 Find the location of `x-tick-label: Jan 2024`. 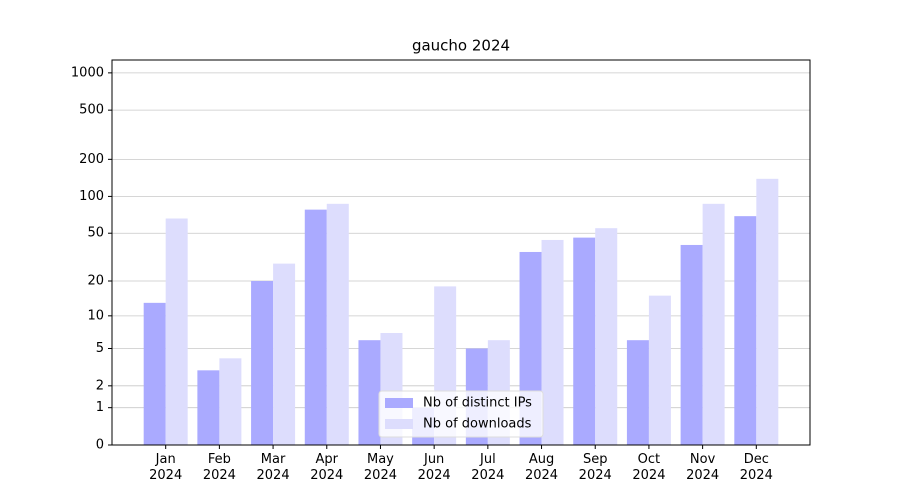

x-tick-label: Jan 2024 is located at coordinates (166, 467).